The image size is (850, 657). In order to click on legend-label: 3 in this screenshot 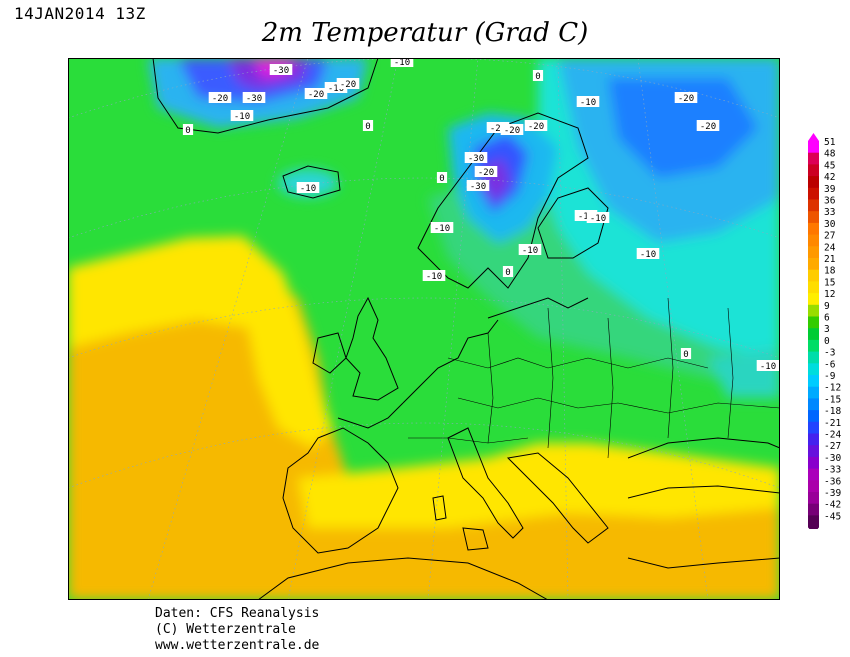, I will do `click(827, 329)`.